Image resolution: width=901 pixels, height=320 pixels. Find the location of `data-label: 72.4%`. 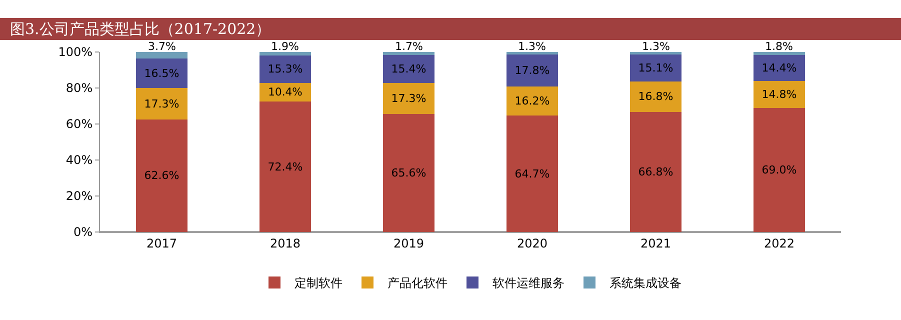

data-label: 72.4% is located at coordinates (285, 167).